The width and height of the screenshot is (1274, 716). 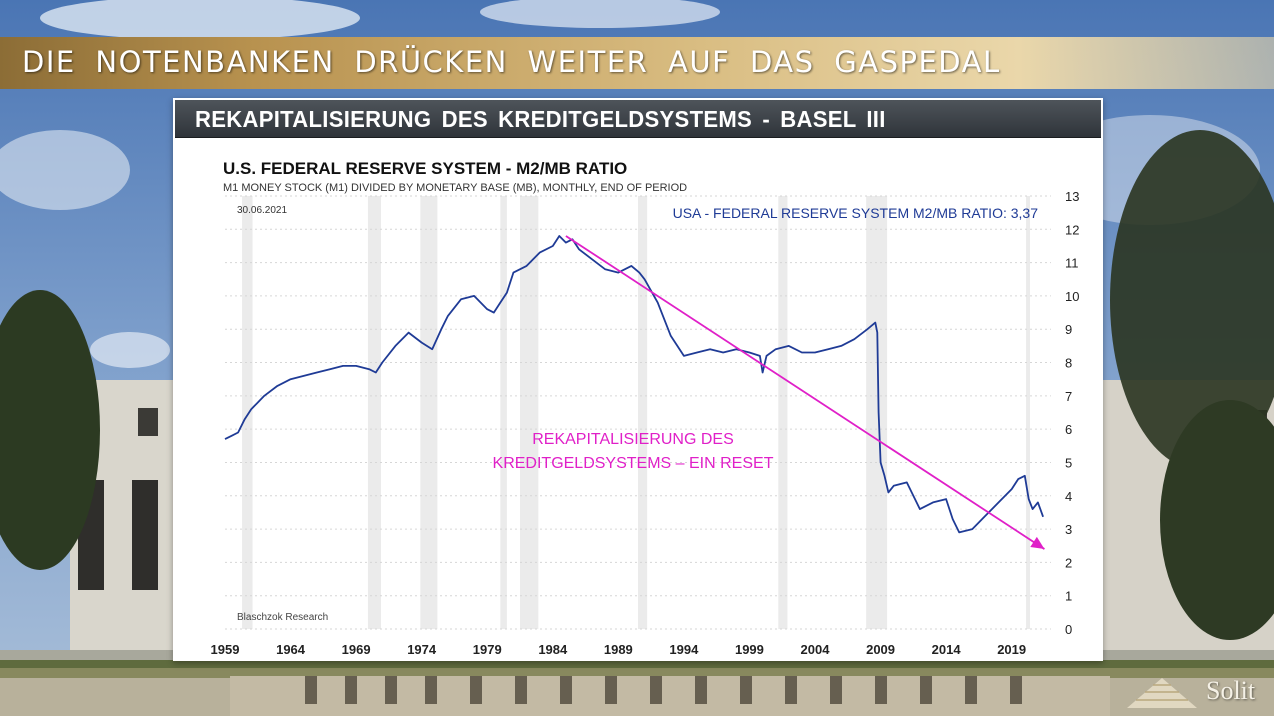 What do you see at coordinates (1068, 429) in the screenshot?
I see `y-tick-label: 6` at bounding box center [1068, 429].